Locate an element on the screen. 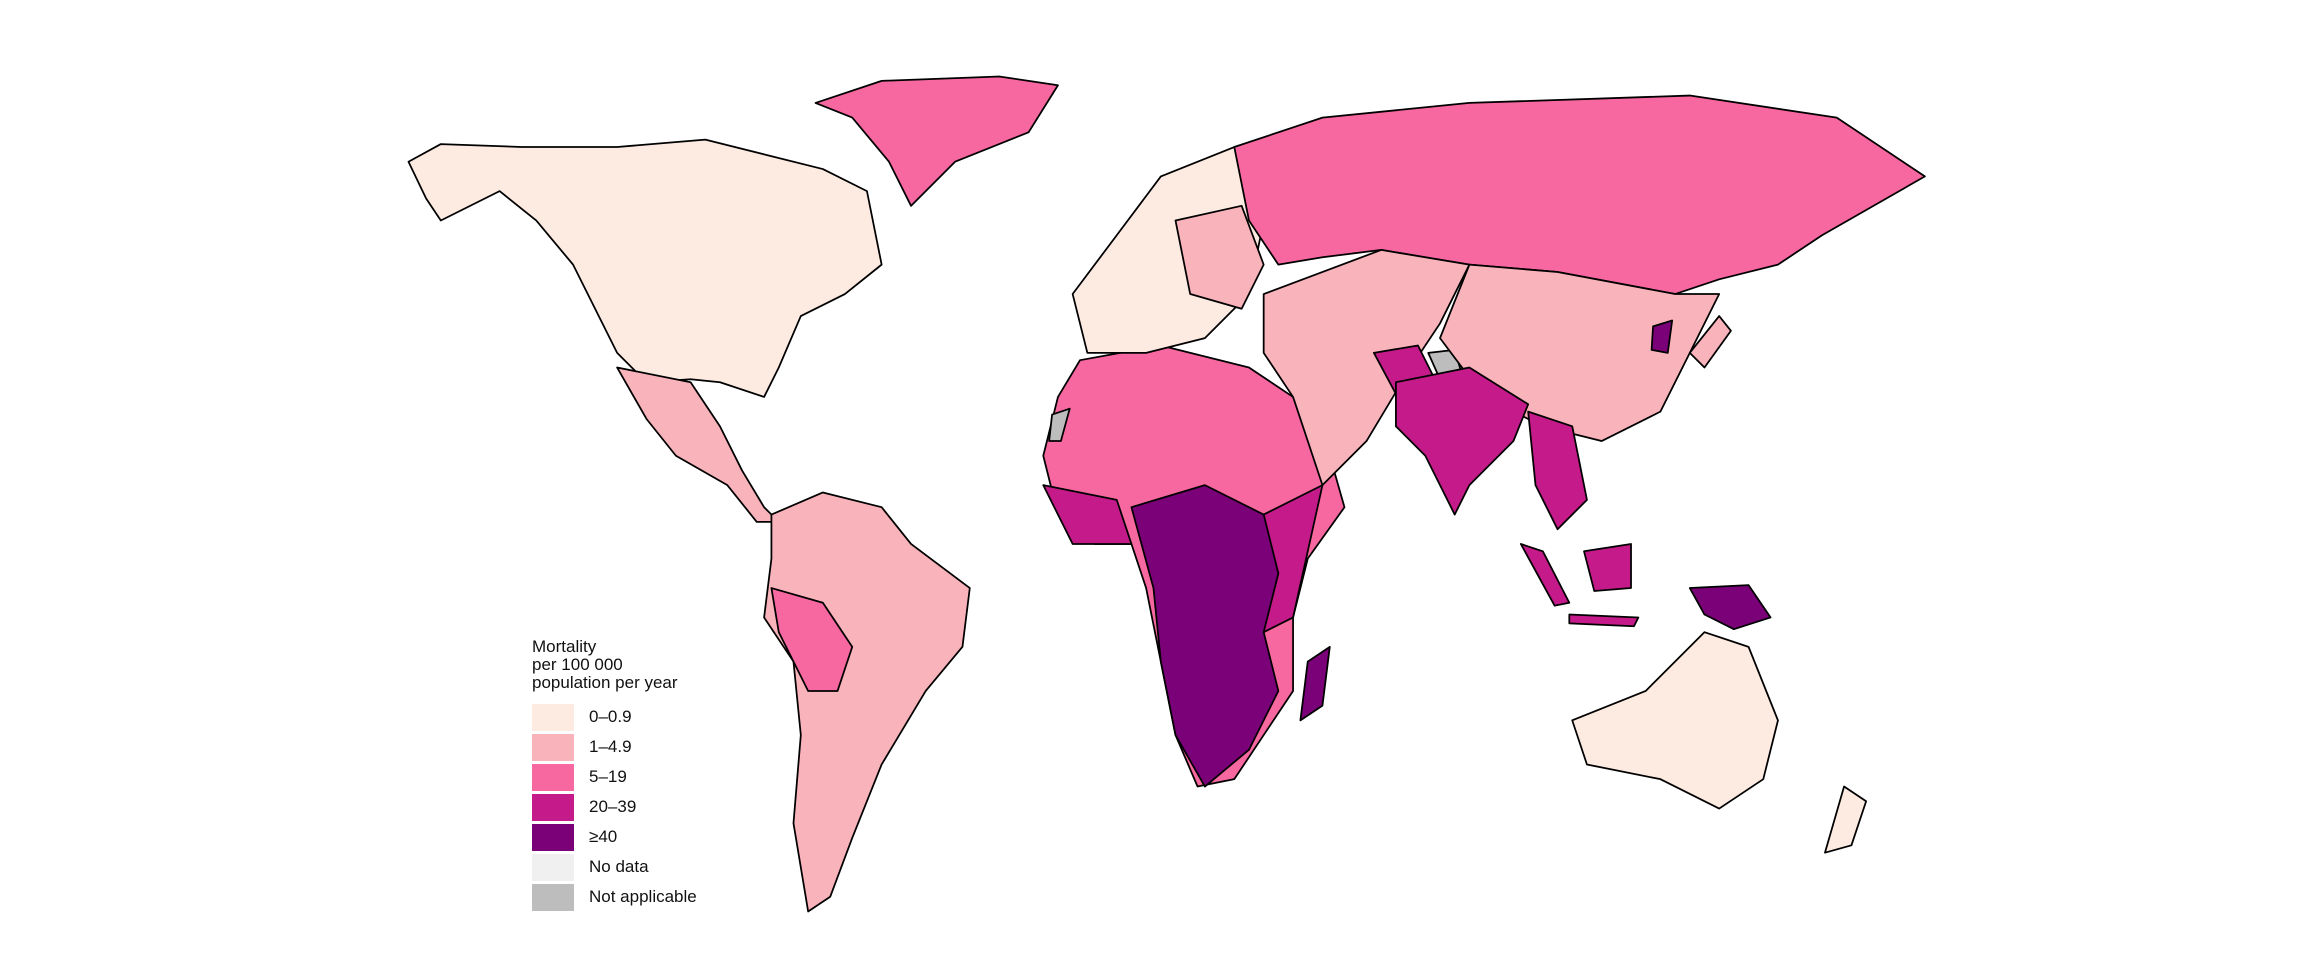 The height and width of the screenshot is (960, 2304). legend-item: Not applicable is located at coordinates (614, 897).